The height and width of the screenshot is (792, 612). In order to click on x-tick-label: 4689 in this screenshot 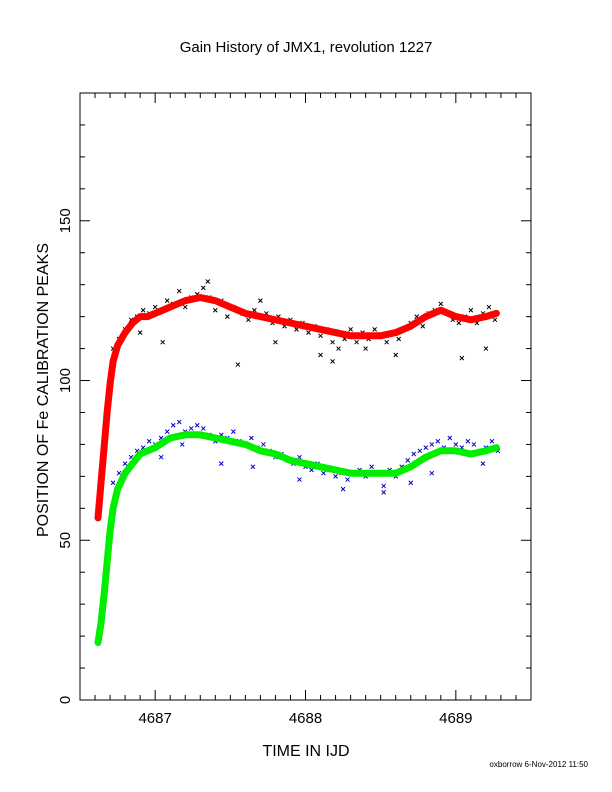, I will do `click(455, 718)`.